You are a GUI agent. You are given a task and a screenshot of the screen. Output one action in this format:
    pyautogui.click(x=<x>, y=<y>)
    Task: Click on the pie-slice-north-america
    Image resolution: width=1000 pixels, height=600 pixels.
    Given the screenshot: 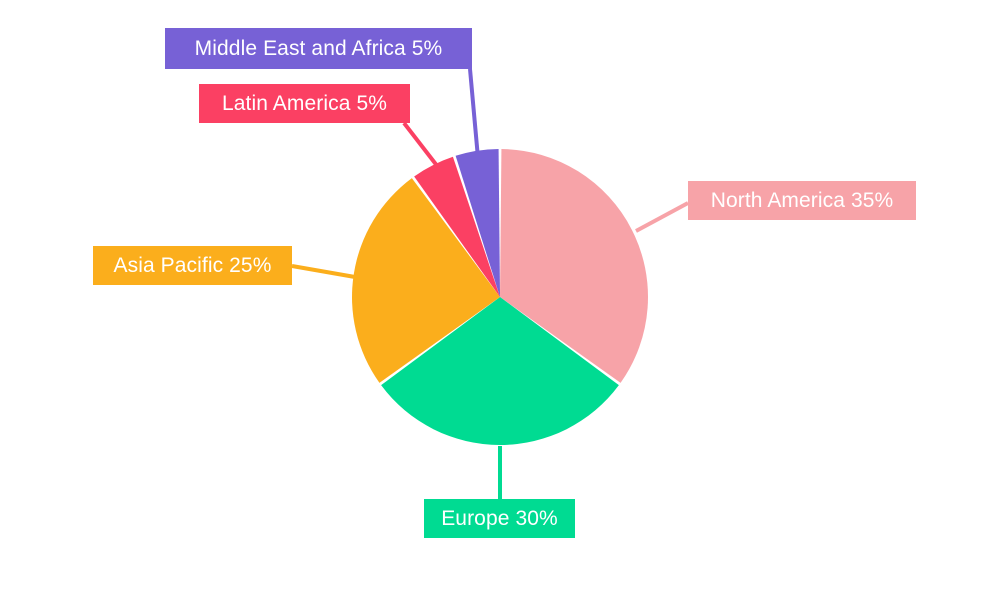 What is the action you would take?
    pyautogui.click(x=574, y=266)
    